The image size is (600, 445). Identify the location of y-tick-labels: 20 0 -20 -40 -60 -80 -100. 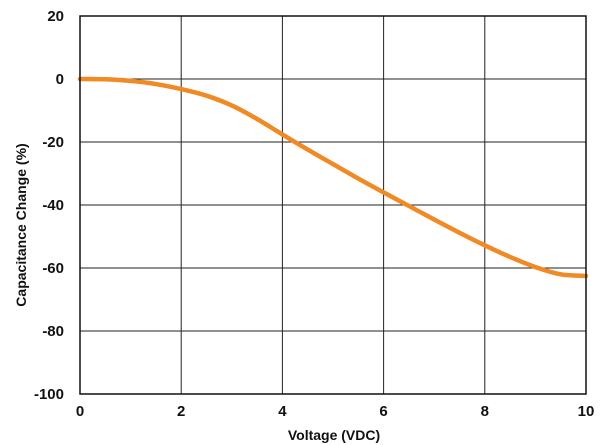
(49, 205).